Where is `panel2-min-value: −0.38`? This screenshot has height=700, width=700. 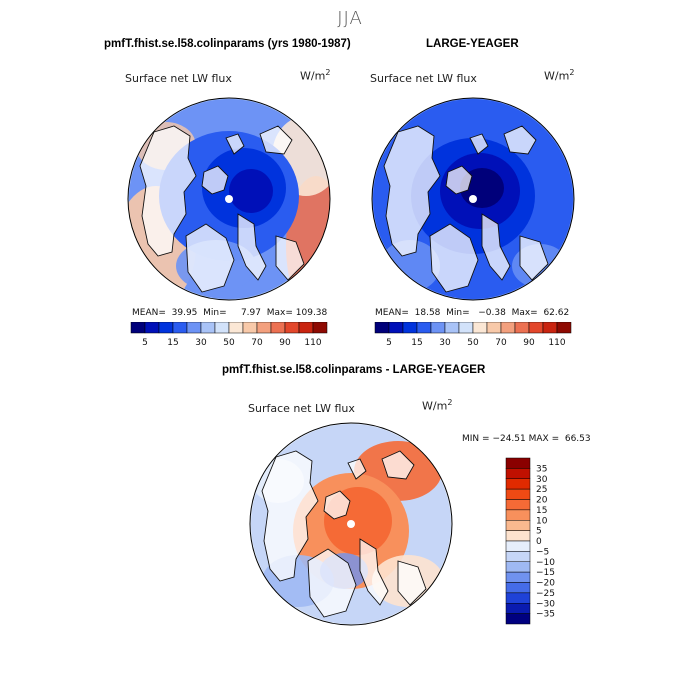
panel2-min-value: −0.38 is located at coordinates (492, 313).